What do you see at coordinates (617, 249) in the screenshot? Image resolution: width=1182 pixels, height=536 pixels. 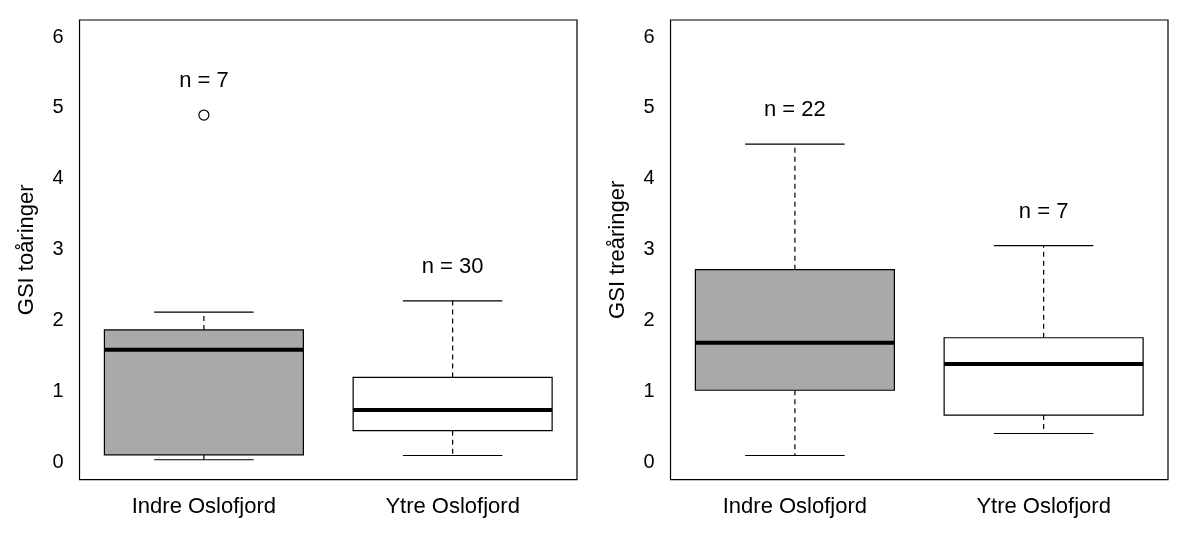 I see `y-axis-title: GSI treåringer` at bounding box center [617, 249].